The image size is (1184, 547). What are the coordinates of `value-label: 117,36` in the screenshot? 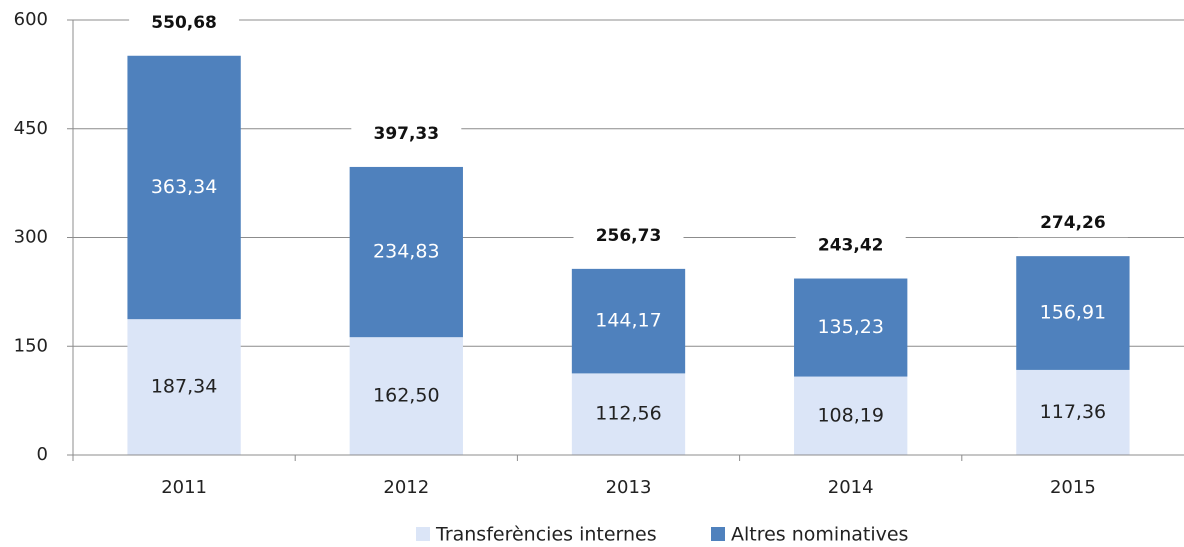 It's located at (1073, 412).